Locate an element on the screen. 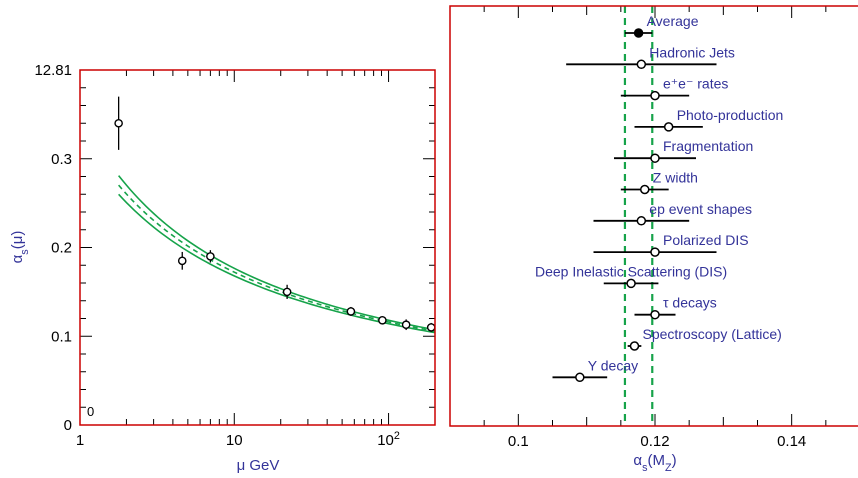 This screenshot has height=478, width=858. measurement-label: τ decays is located at coordinates (690, 303).